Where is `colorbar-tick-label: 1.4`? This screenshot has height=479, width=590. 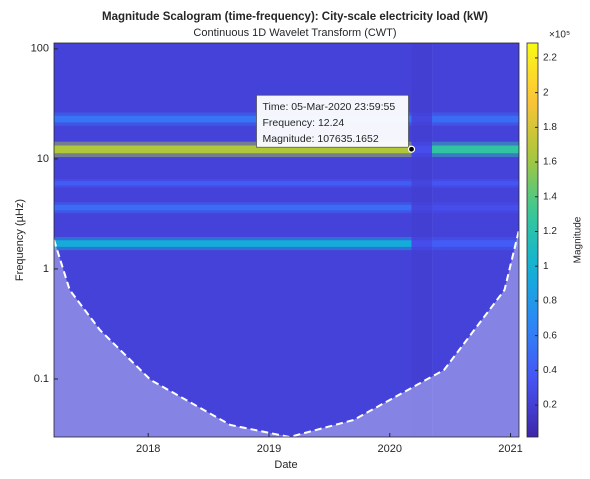
colorbar-tick-label: 1.4 is located at coordinates (550, 196).